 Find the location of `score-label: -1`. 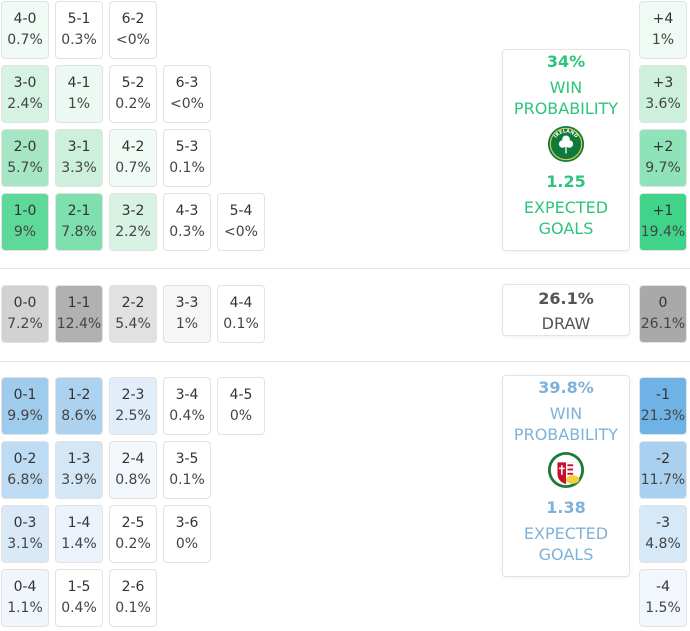

score-label: -1 is located at coordinates (663, 395).